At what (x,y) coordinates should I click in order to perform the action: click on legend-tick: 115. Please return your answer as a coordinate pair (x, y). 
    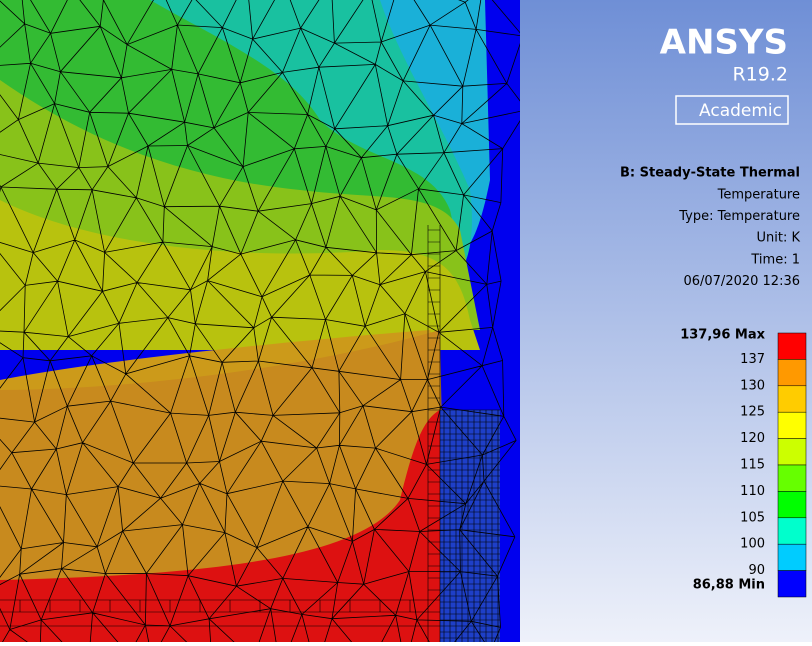
    Looking at the image, I should click on (752, 465).